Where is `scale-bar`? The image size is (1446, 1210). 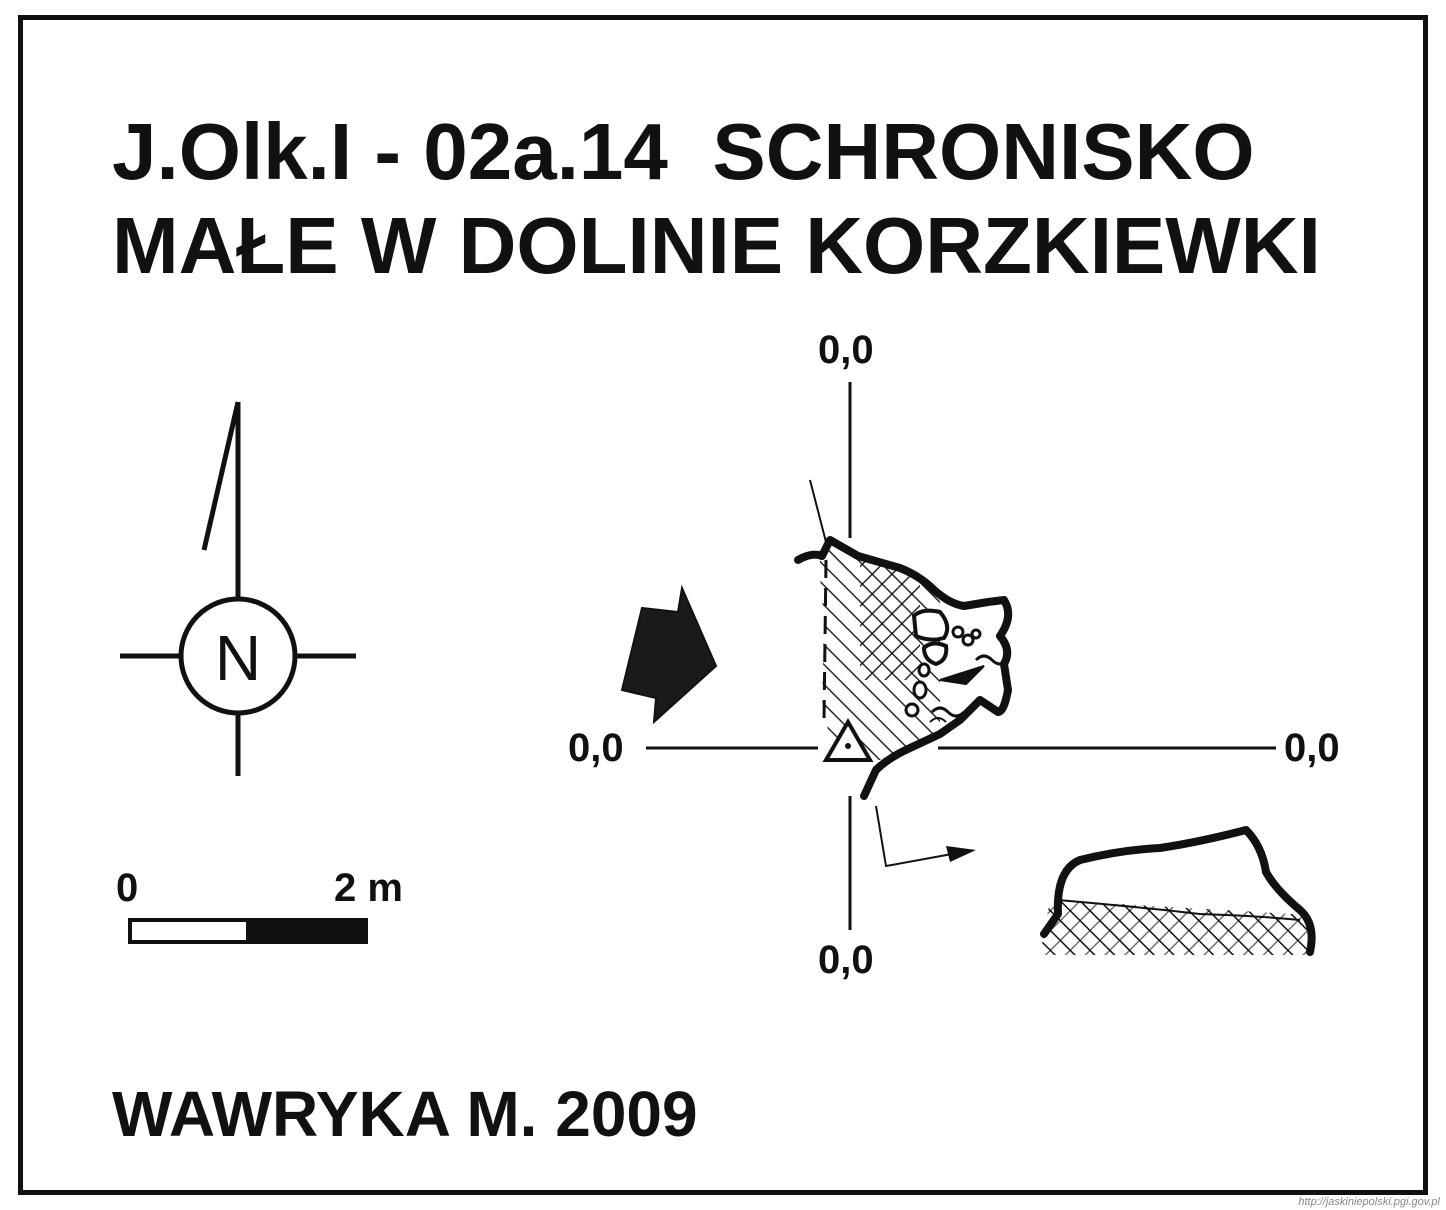
scale-bar is located at coordinates (248, 931).